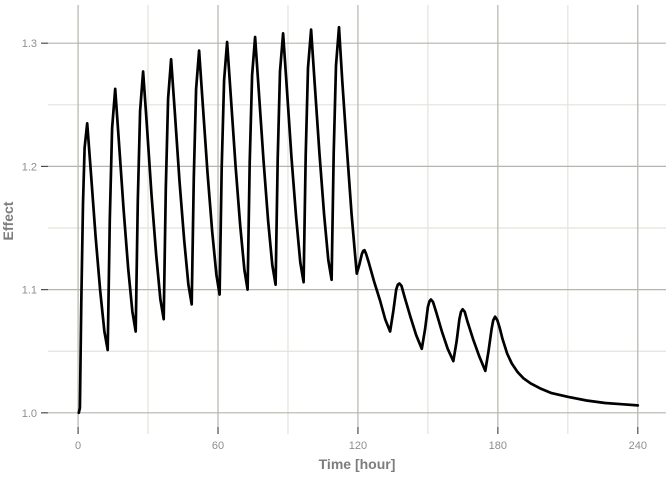 The image size is (672, 480). Describe the element at coordinates (29, 291) in the screenshot. I see `y-tick-label: 1.1` at that location.